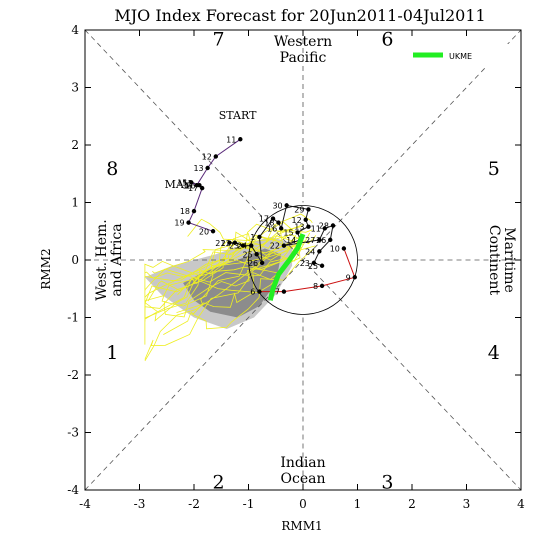 Image resolution: width=547 pixels, height=547 pixels. What do you see at coordinates (302, 463) in the screenshot?
I see `region-label-bottom-line1: Indian` at bounding box center [302, 463].